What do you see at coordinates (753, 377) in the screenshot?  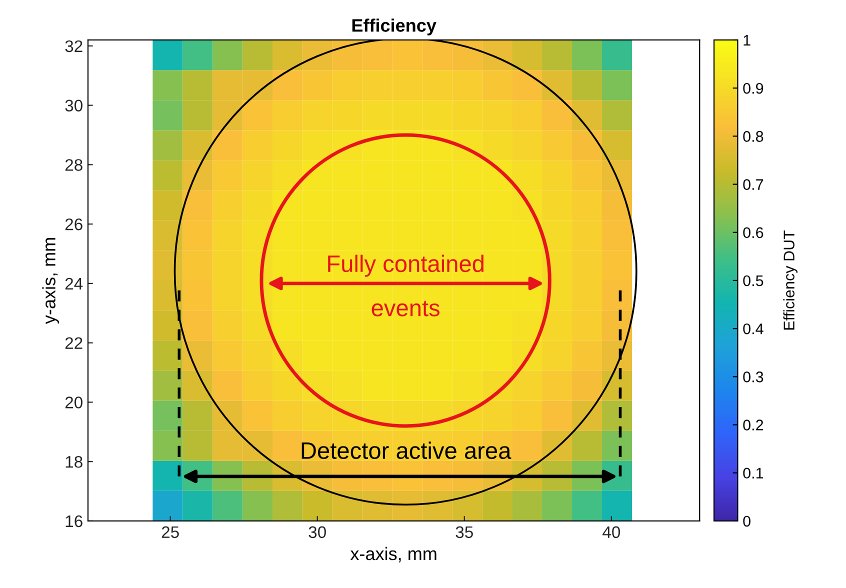 I see `color-bar-label: 0.3` at bounding box center [753, 377].